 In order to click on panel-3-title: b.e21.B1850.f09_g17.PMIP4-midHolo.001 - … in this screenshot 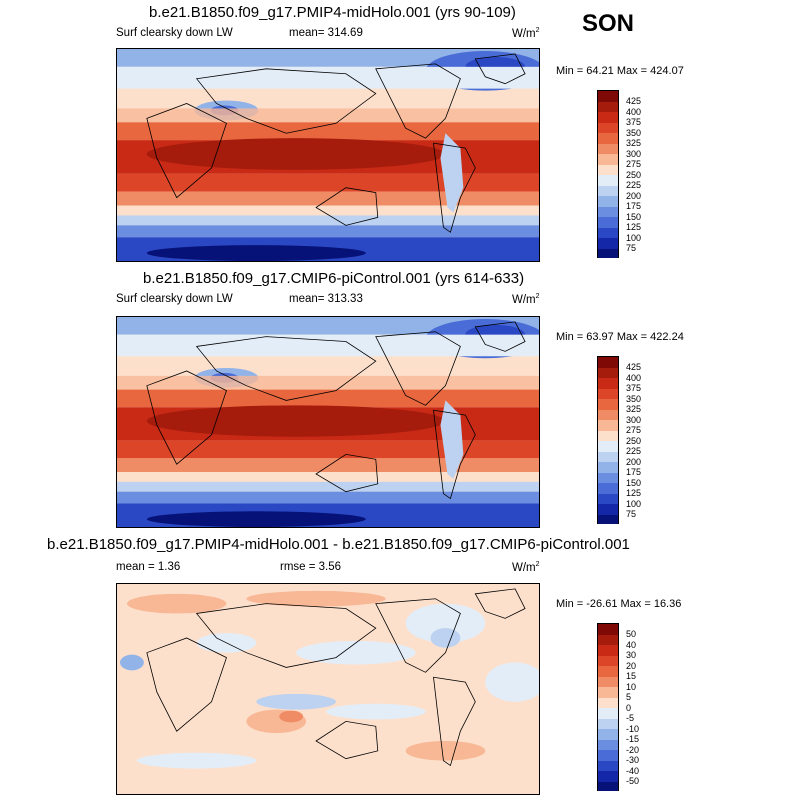, I will do `click(338, 544)`.